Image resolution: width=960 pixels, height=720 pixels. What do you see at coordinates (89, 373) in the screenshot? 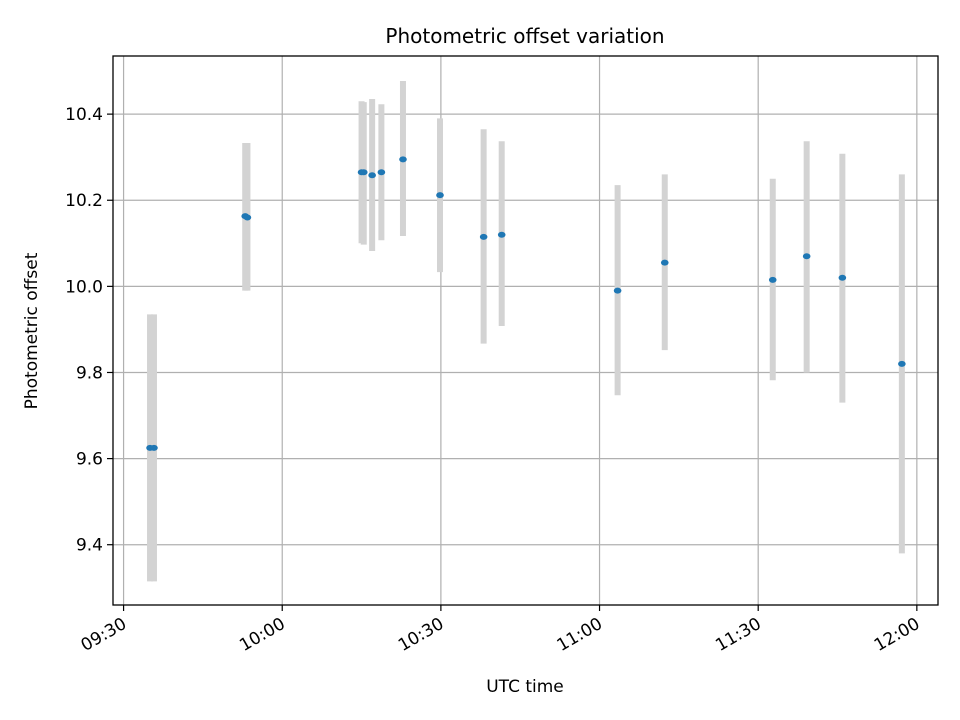
I see `y-tick-label: 9.8` at bounding box center [89, 373].